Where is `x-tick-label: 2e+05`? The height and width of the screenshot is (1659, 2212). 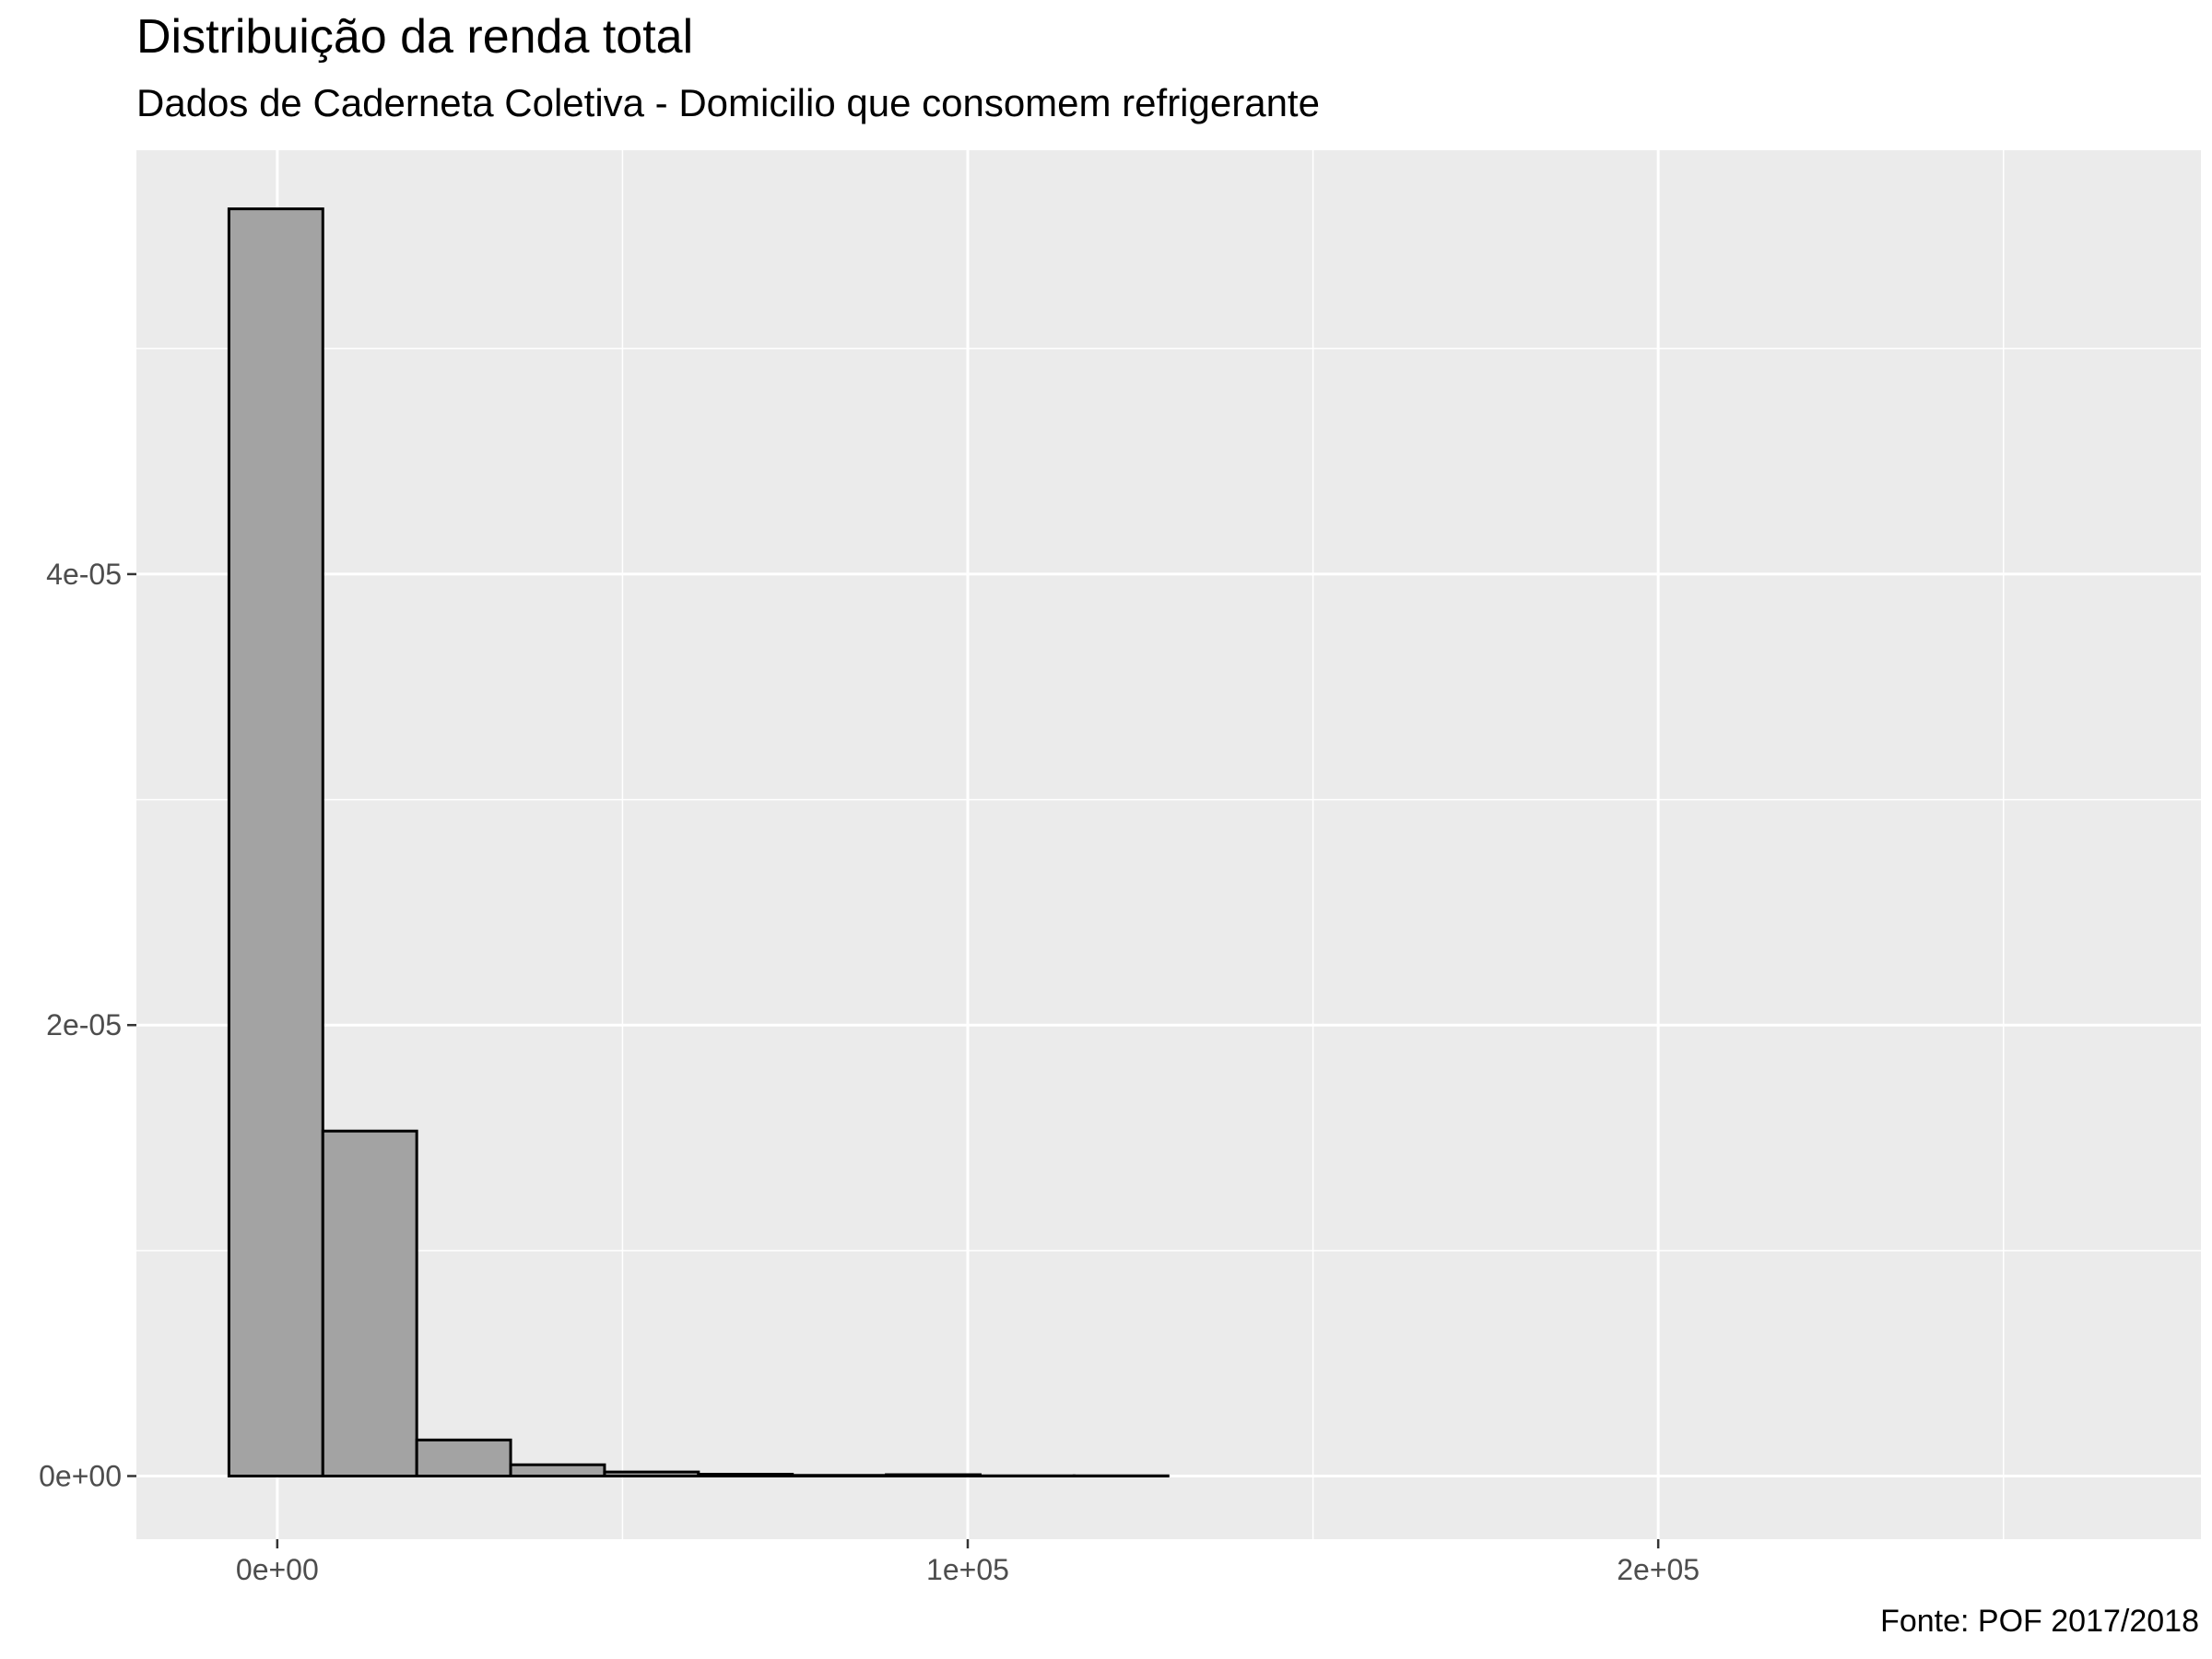 x-tick-label: 2e+05 is located at coordinates (1658, 1569).